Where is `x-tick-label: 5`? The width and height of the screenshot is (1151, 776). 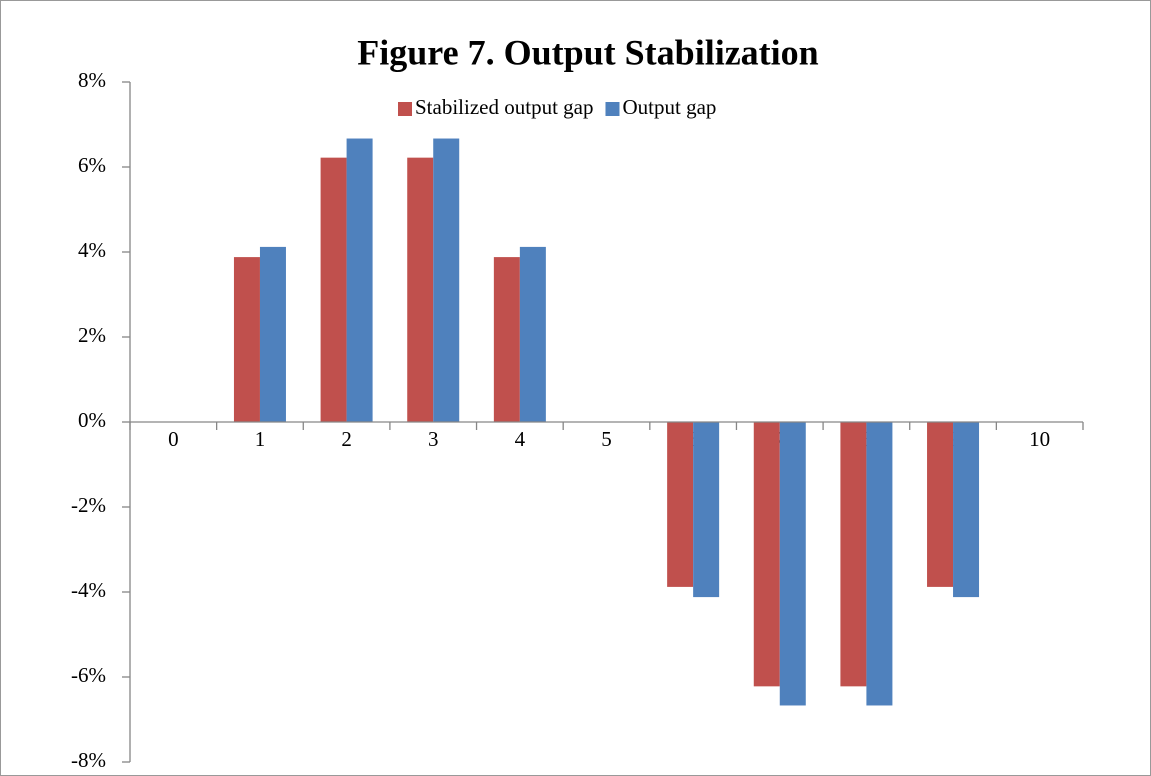
x-tick-label: 5 is located at coordinates (606, 439).